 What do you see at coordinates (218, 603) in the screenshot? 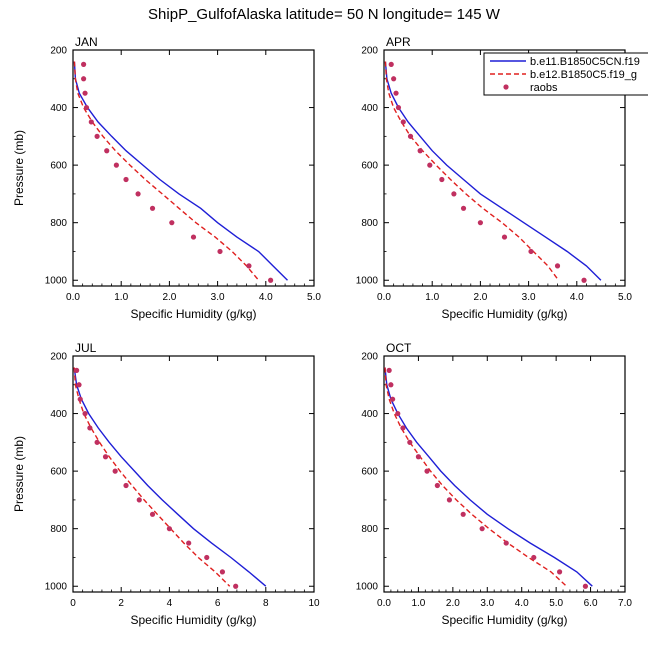
I see `x-tick-label: 6` at bounding box center [218, 603].